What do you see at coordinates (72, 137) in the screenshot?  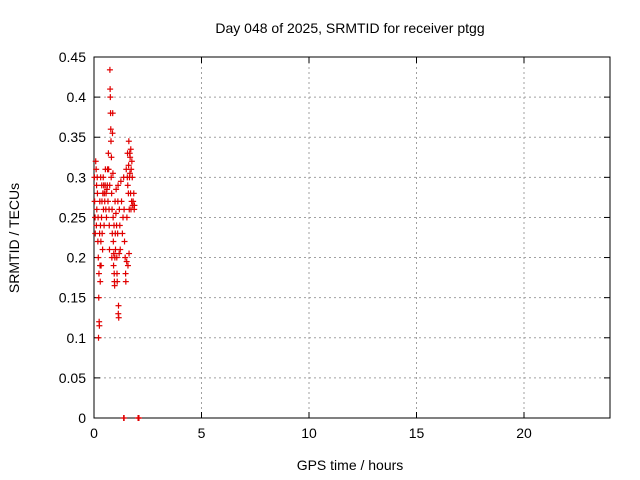 I see `y-tick-label: 0.35` at bounding box center [72, 137].